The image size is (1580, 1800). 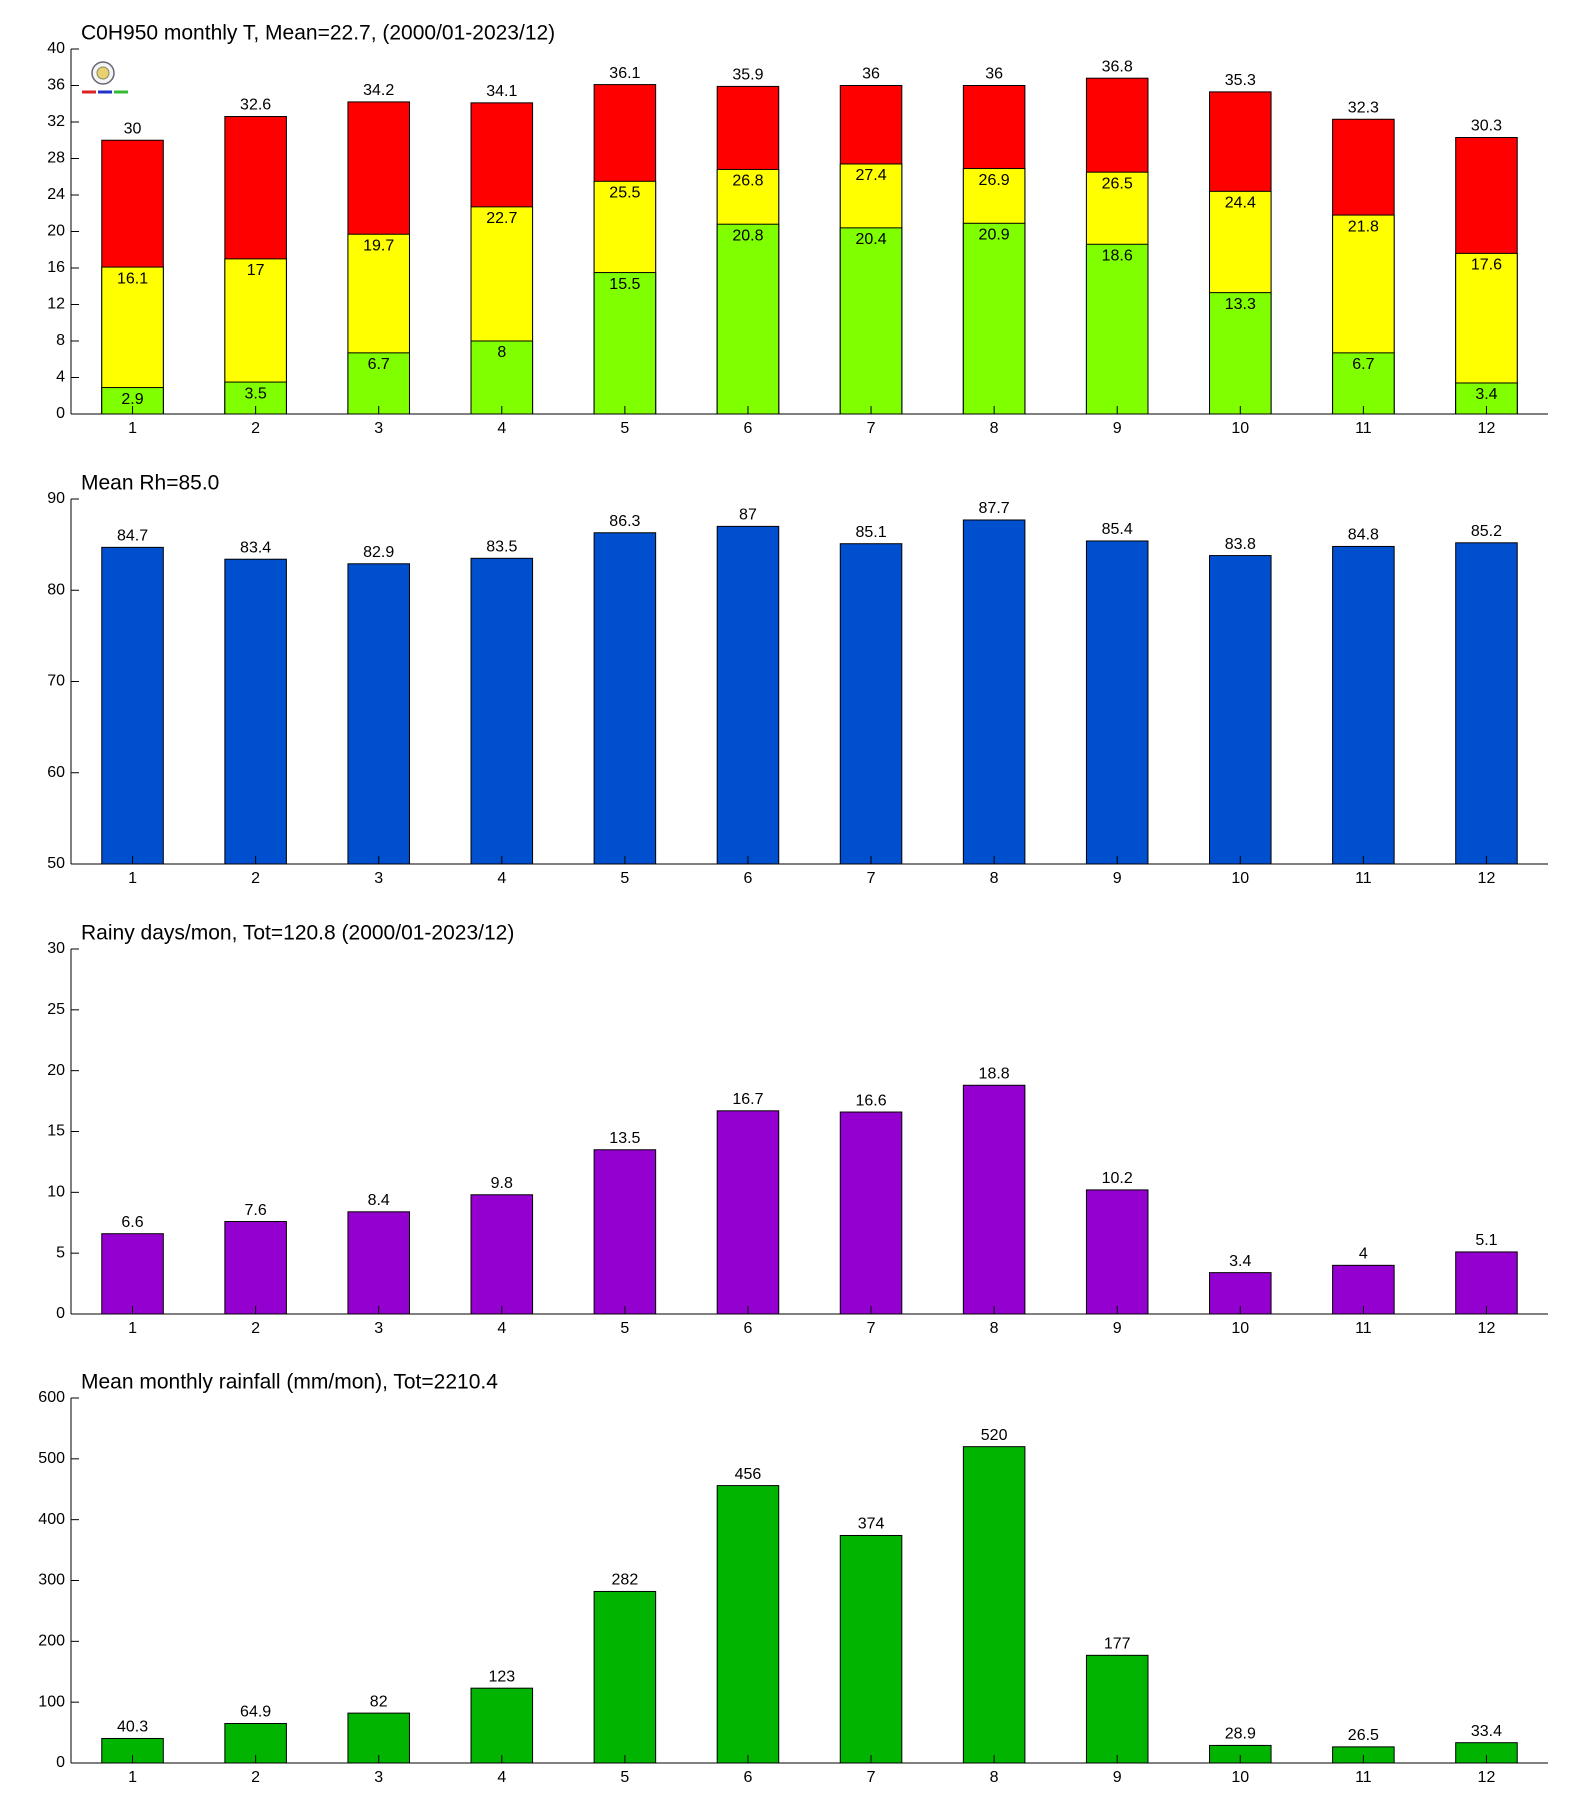 What do you see at coordinates (56, 1192) in the screenshot?
I see `y-tick-label: 10` at bounding box center [56, 1192].